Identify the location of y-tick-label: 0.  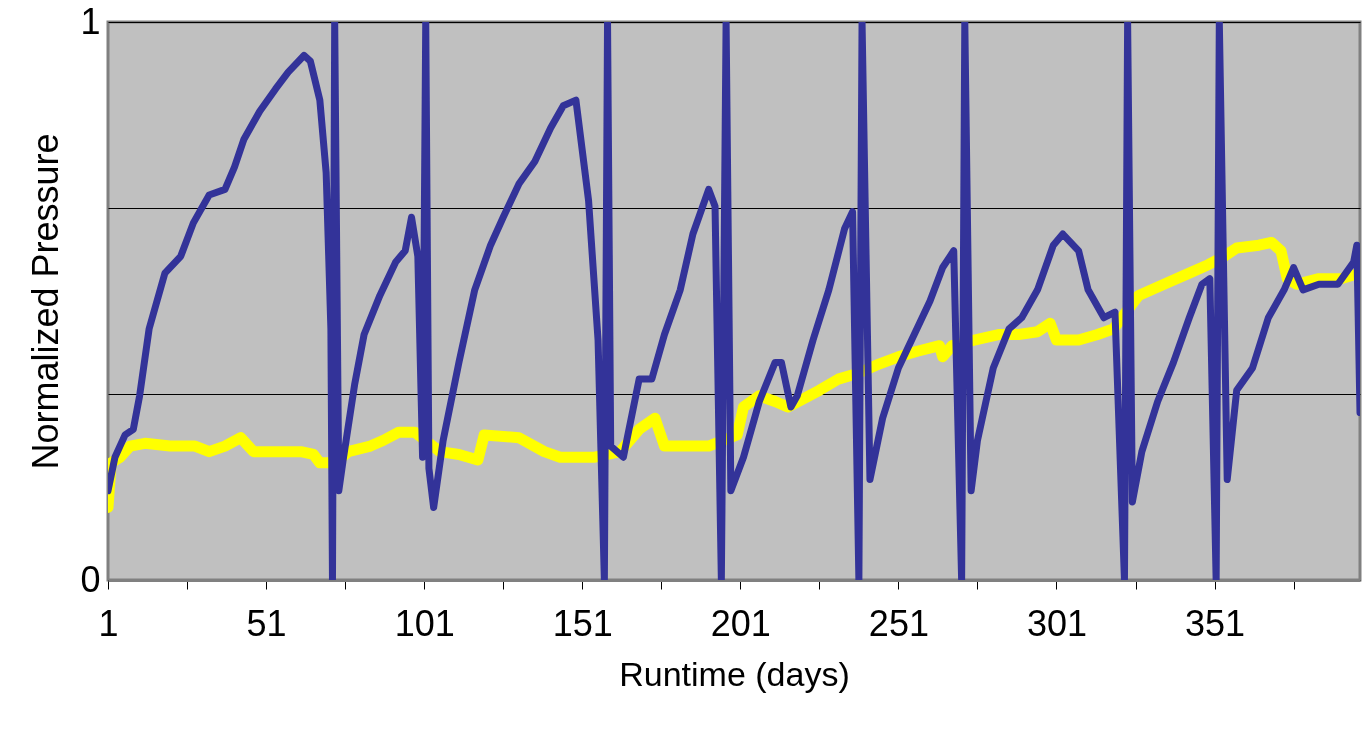
(90, 579).